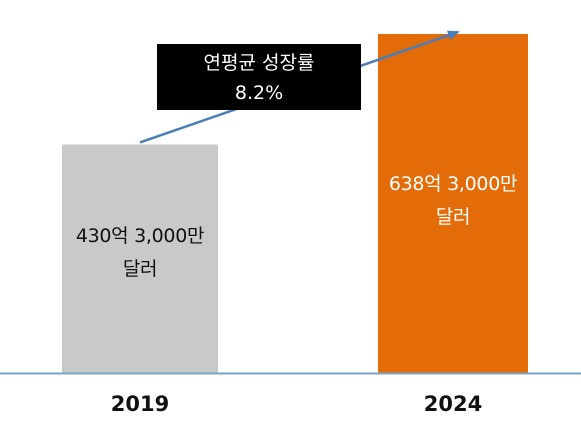 This screenshot has height=432, width=581. What do you see at coordinates (453, 217) in the screenshot?
I see `bar-data-label-2024-line2: 달러` at bounding box center [453, 217].